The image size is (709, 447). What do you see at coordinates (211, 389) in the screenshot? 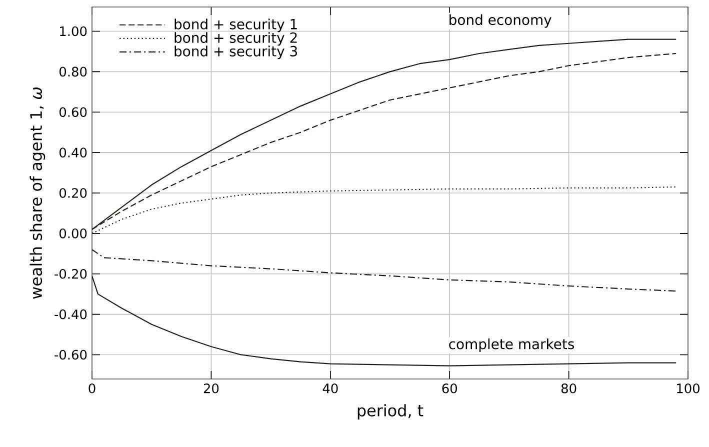
I see `x-tick-label: 20` at bounding box center [211, 389].